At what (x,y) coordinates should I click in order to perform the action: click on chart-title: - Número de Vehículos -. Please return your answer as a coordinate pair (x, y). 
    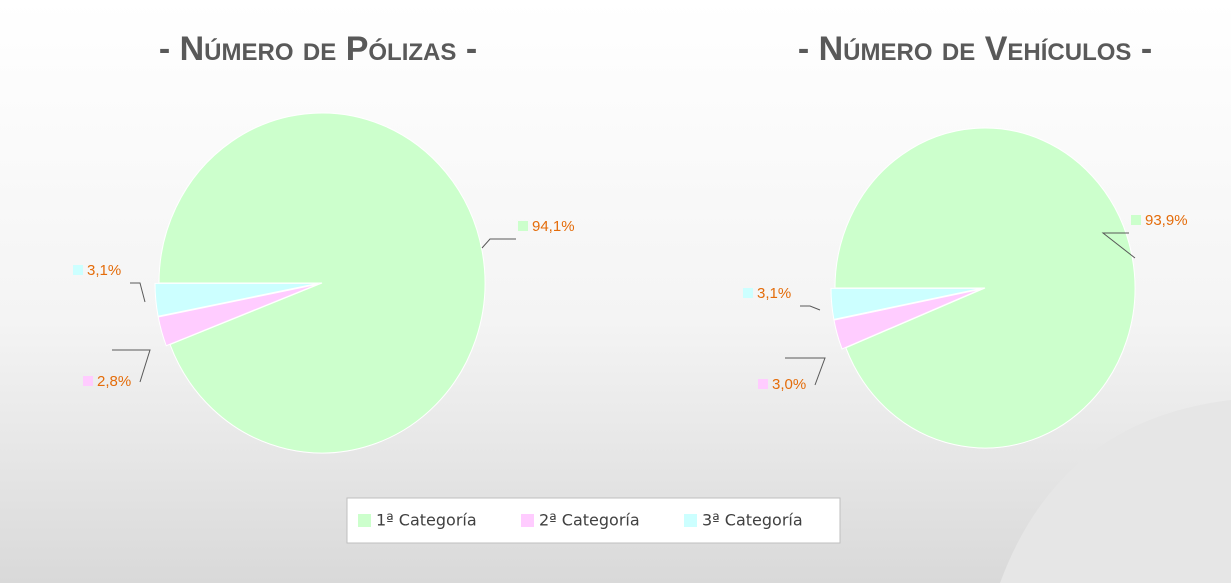
    Looking at the image, I should click on (975, 49).